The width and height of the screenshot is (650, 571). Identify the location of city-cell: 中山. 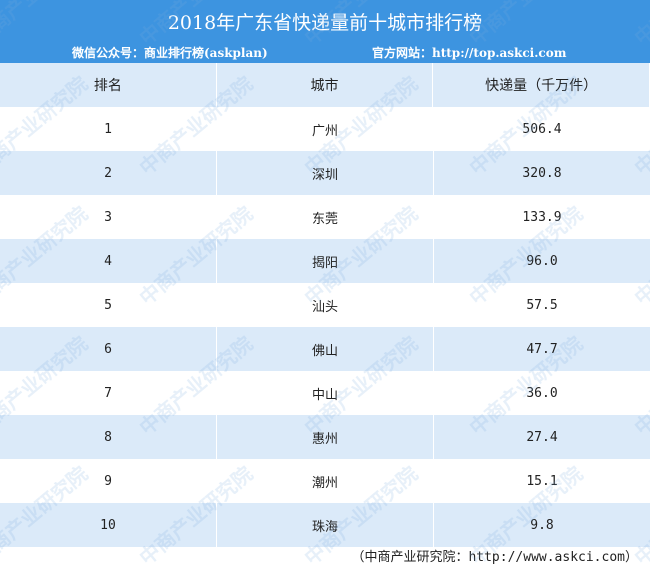
(325, 393).